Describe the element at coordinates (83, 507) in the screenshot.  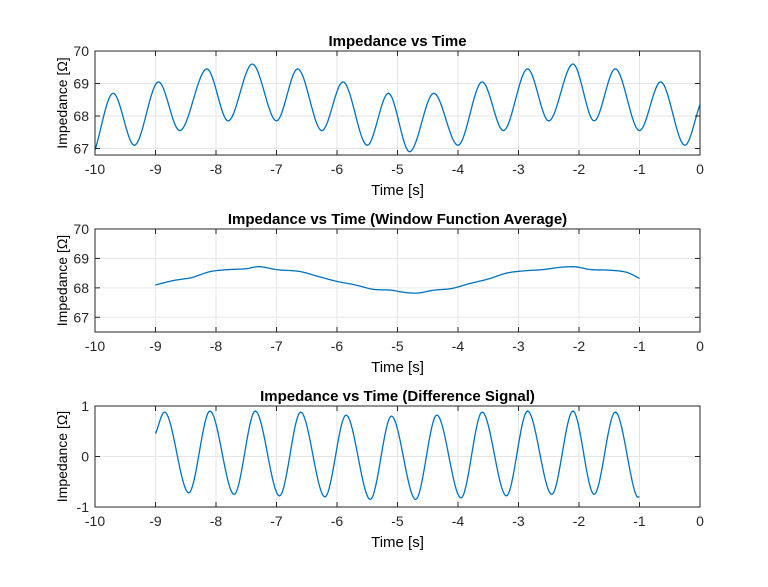
I see `y-tick-label: -1` at that location.